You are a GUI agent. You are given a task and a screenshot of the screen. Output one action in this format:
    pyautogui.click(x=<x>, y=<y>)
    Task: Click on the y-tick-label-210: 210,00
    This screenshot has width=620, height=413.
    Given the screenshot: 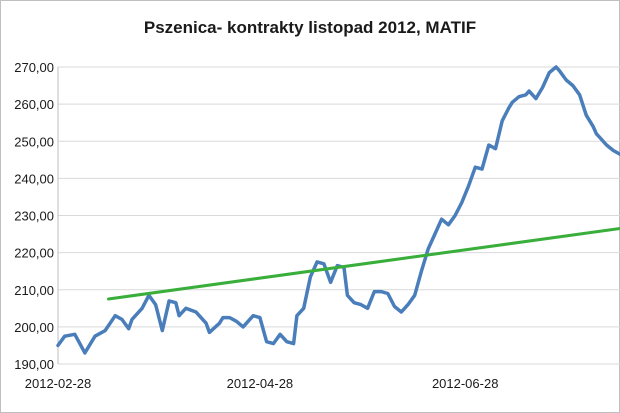 What is the action you would take?
    pyautogui.click(x=34, y=290)
    